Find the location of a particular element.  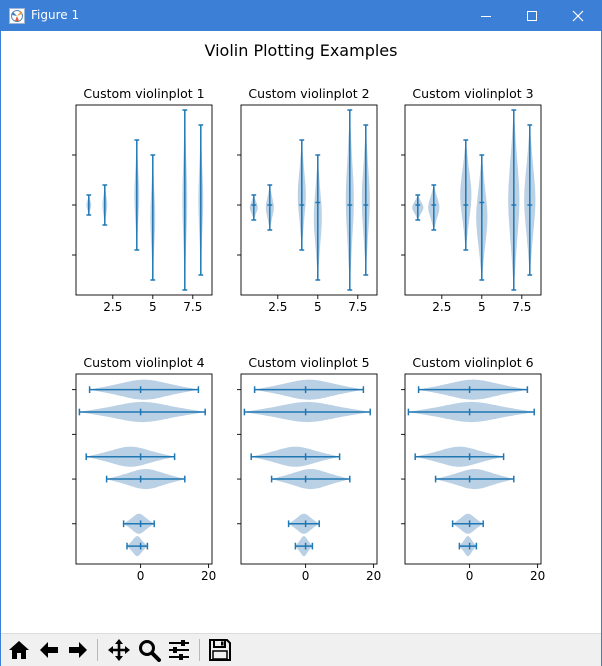

subplot-title: Custom violinplot 4 is located at coordinates (143, 362).